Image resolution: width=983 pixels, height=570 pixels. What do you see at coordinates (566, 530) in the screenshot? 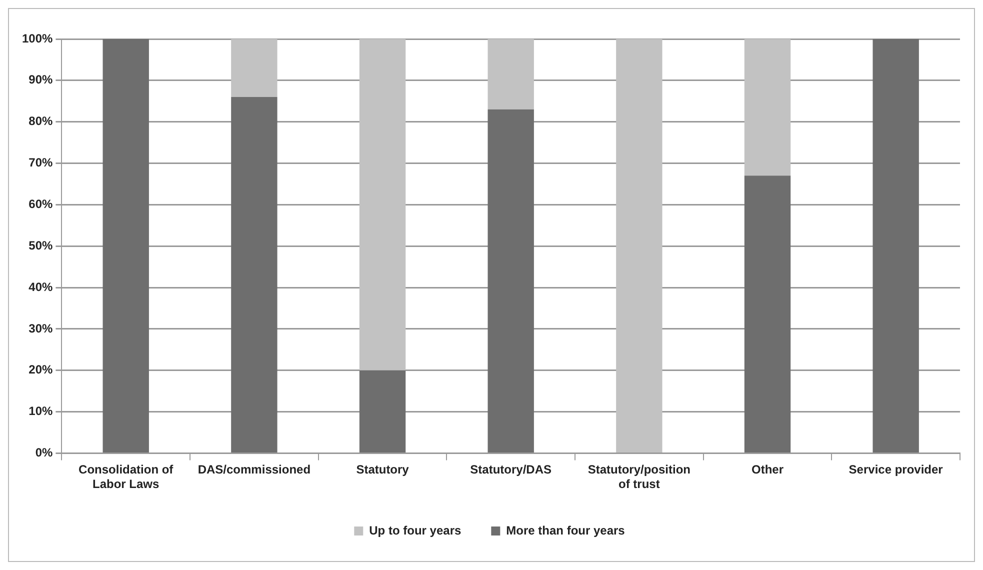
I see `legend-label: More than four years` at bounding box center [566, 530].